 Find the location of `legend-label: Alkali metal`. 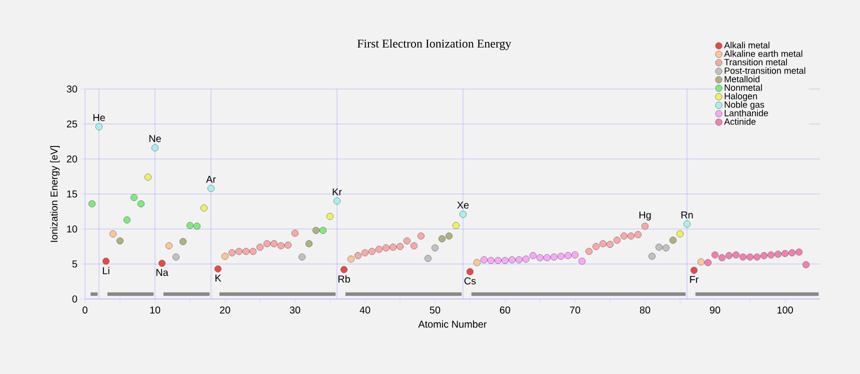

legend-label: Alkali metal is located at coordinates (747, 45).